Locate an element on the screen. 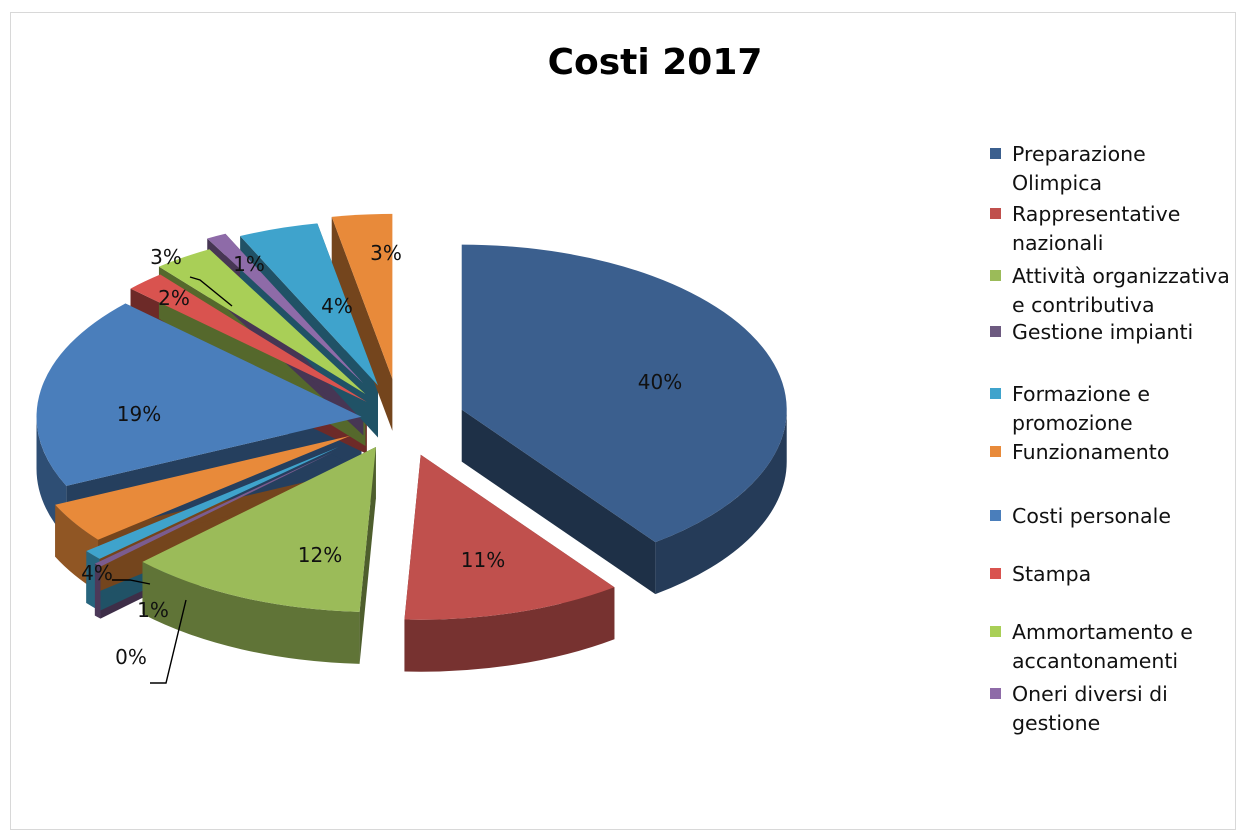 The image size is (1238, 833). legend-label: Formazione e promozione is located at coordinates (1081, 409).